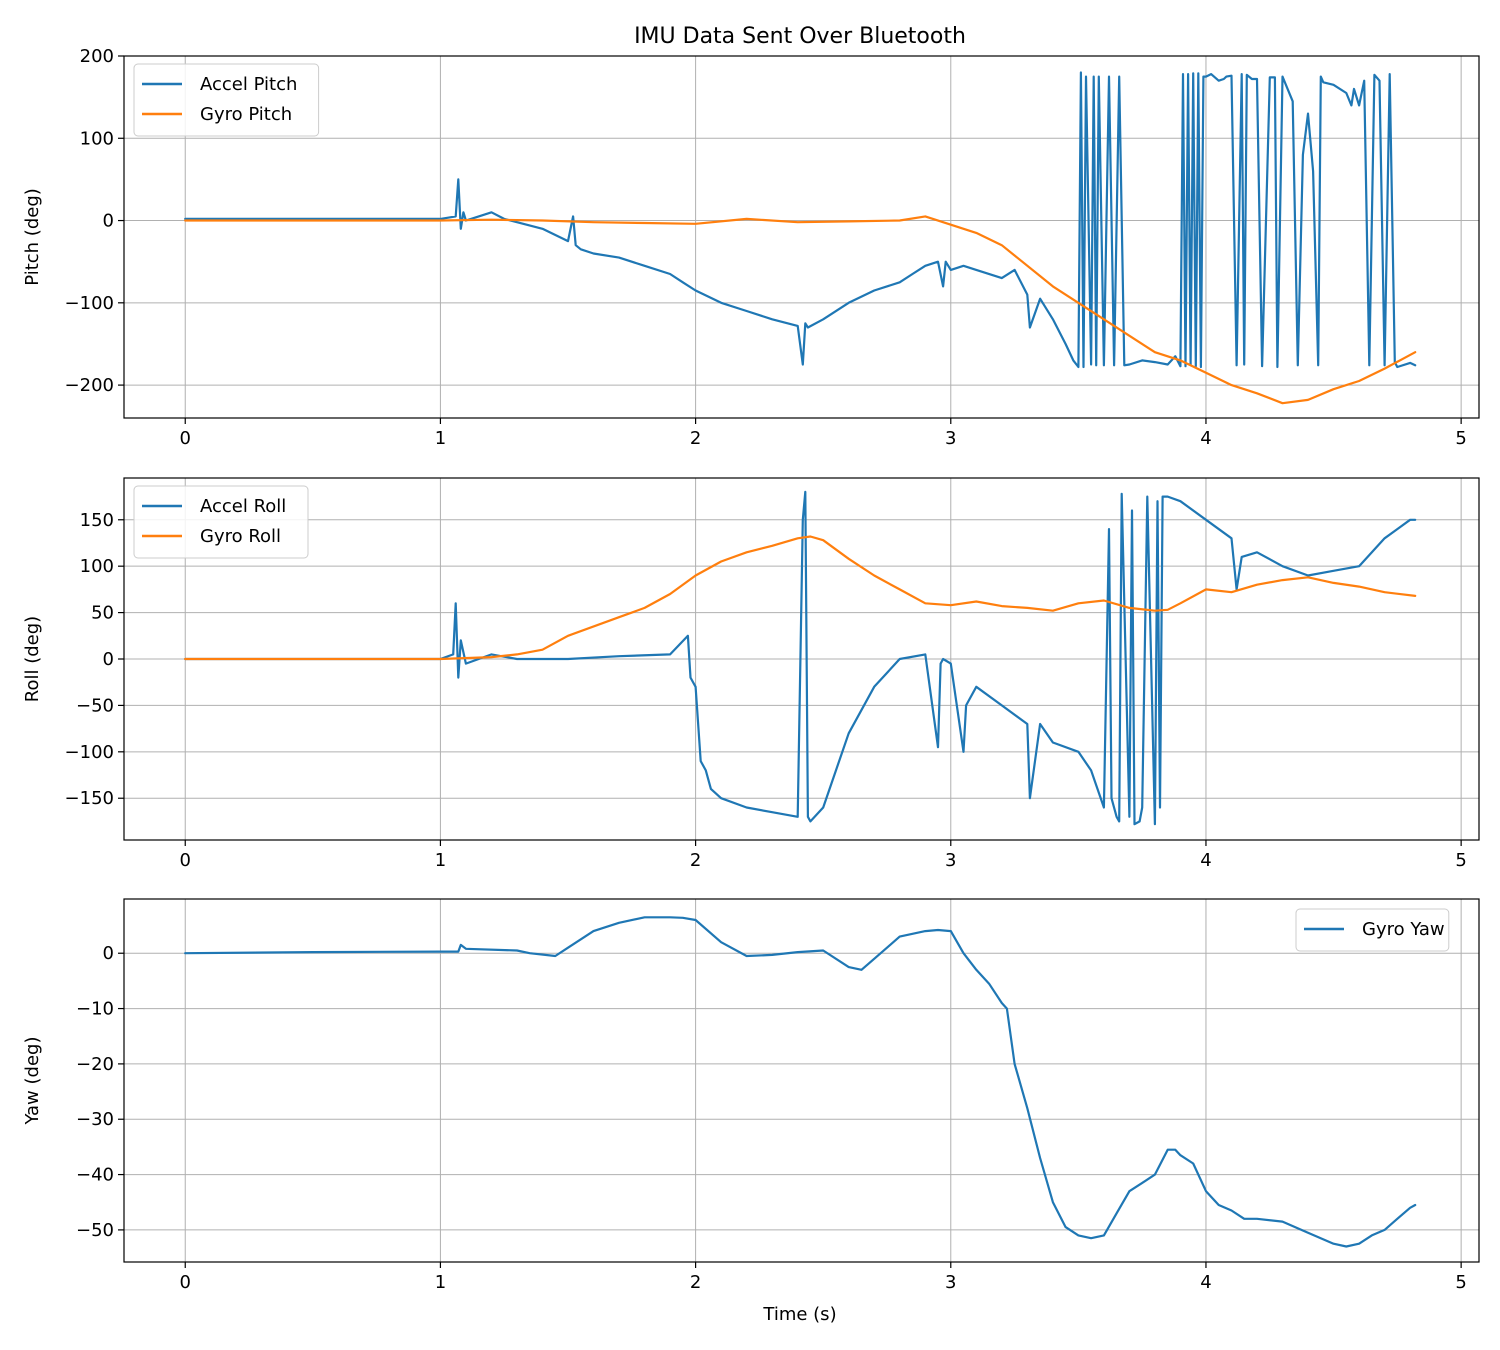 This screenshot has width=1500, height=1350. Describe the element at coordinates (32, 1081) in the screenshot. I see `y-axis-label: Yaw (deg)` at that location.